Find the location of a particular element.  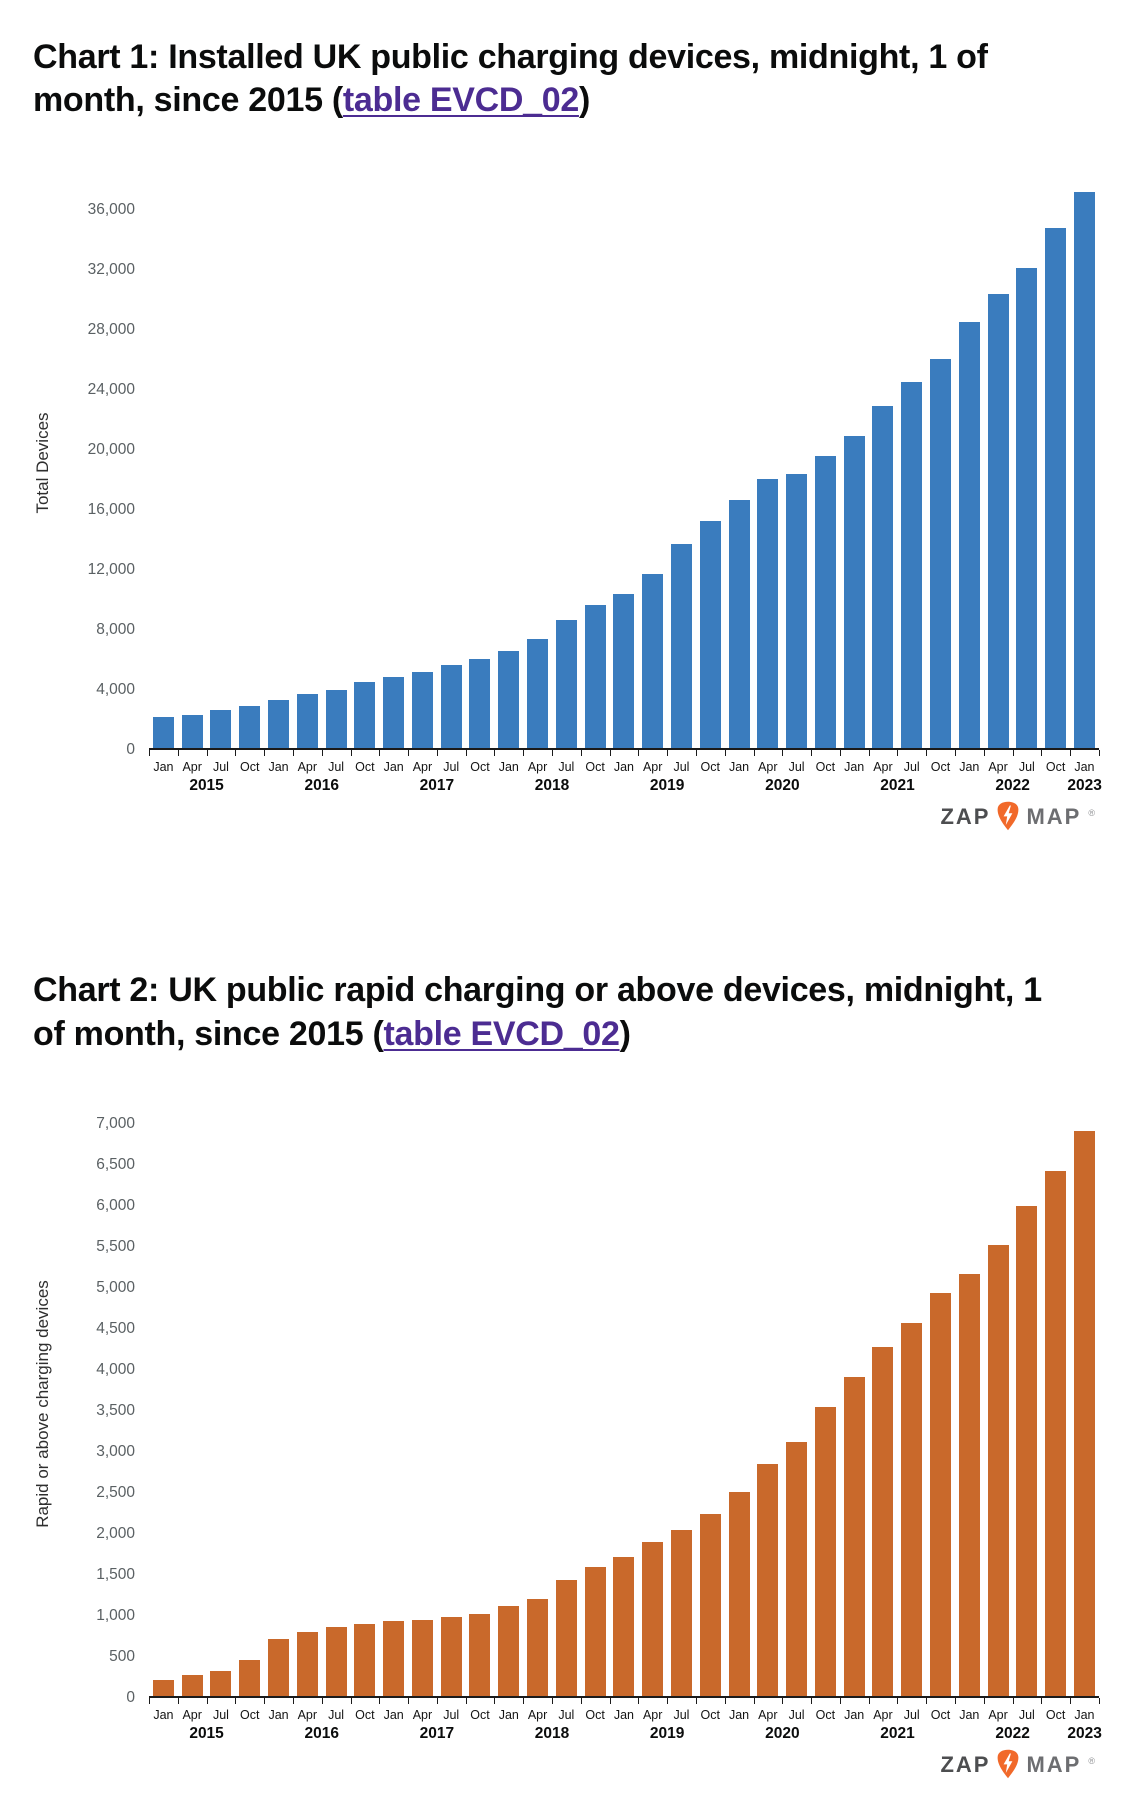

bar-oct-2018 is located at coordinates (595, 1631).